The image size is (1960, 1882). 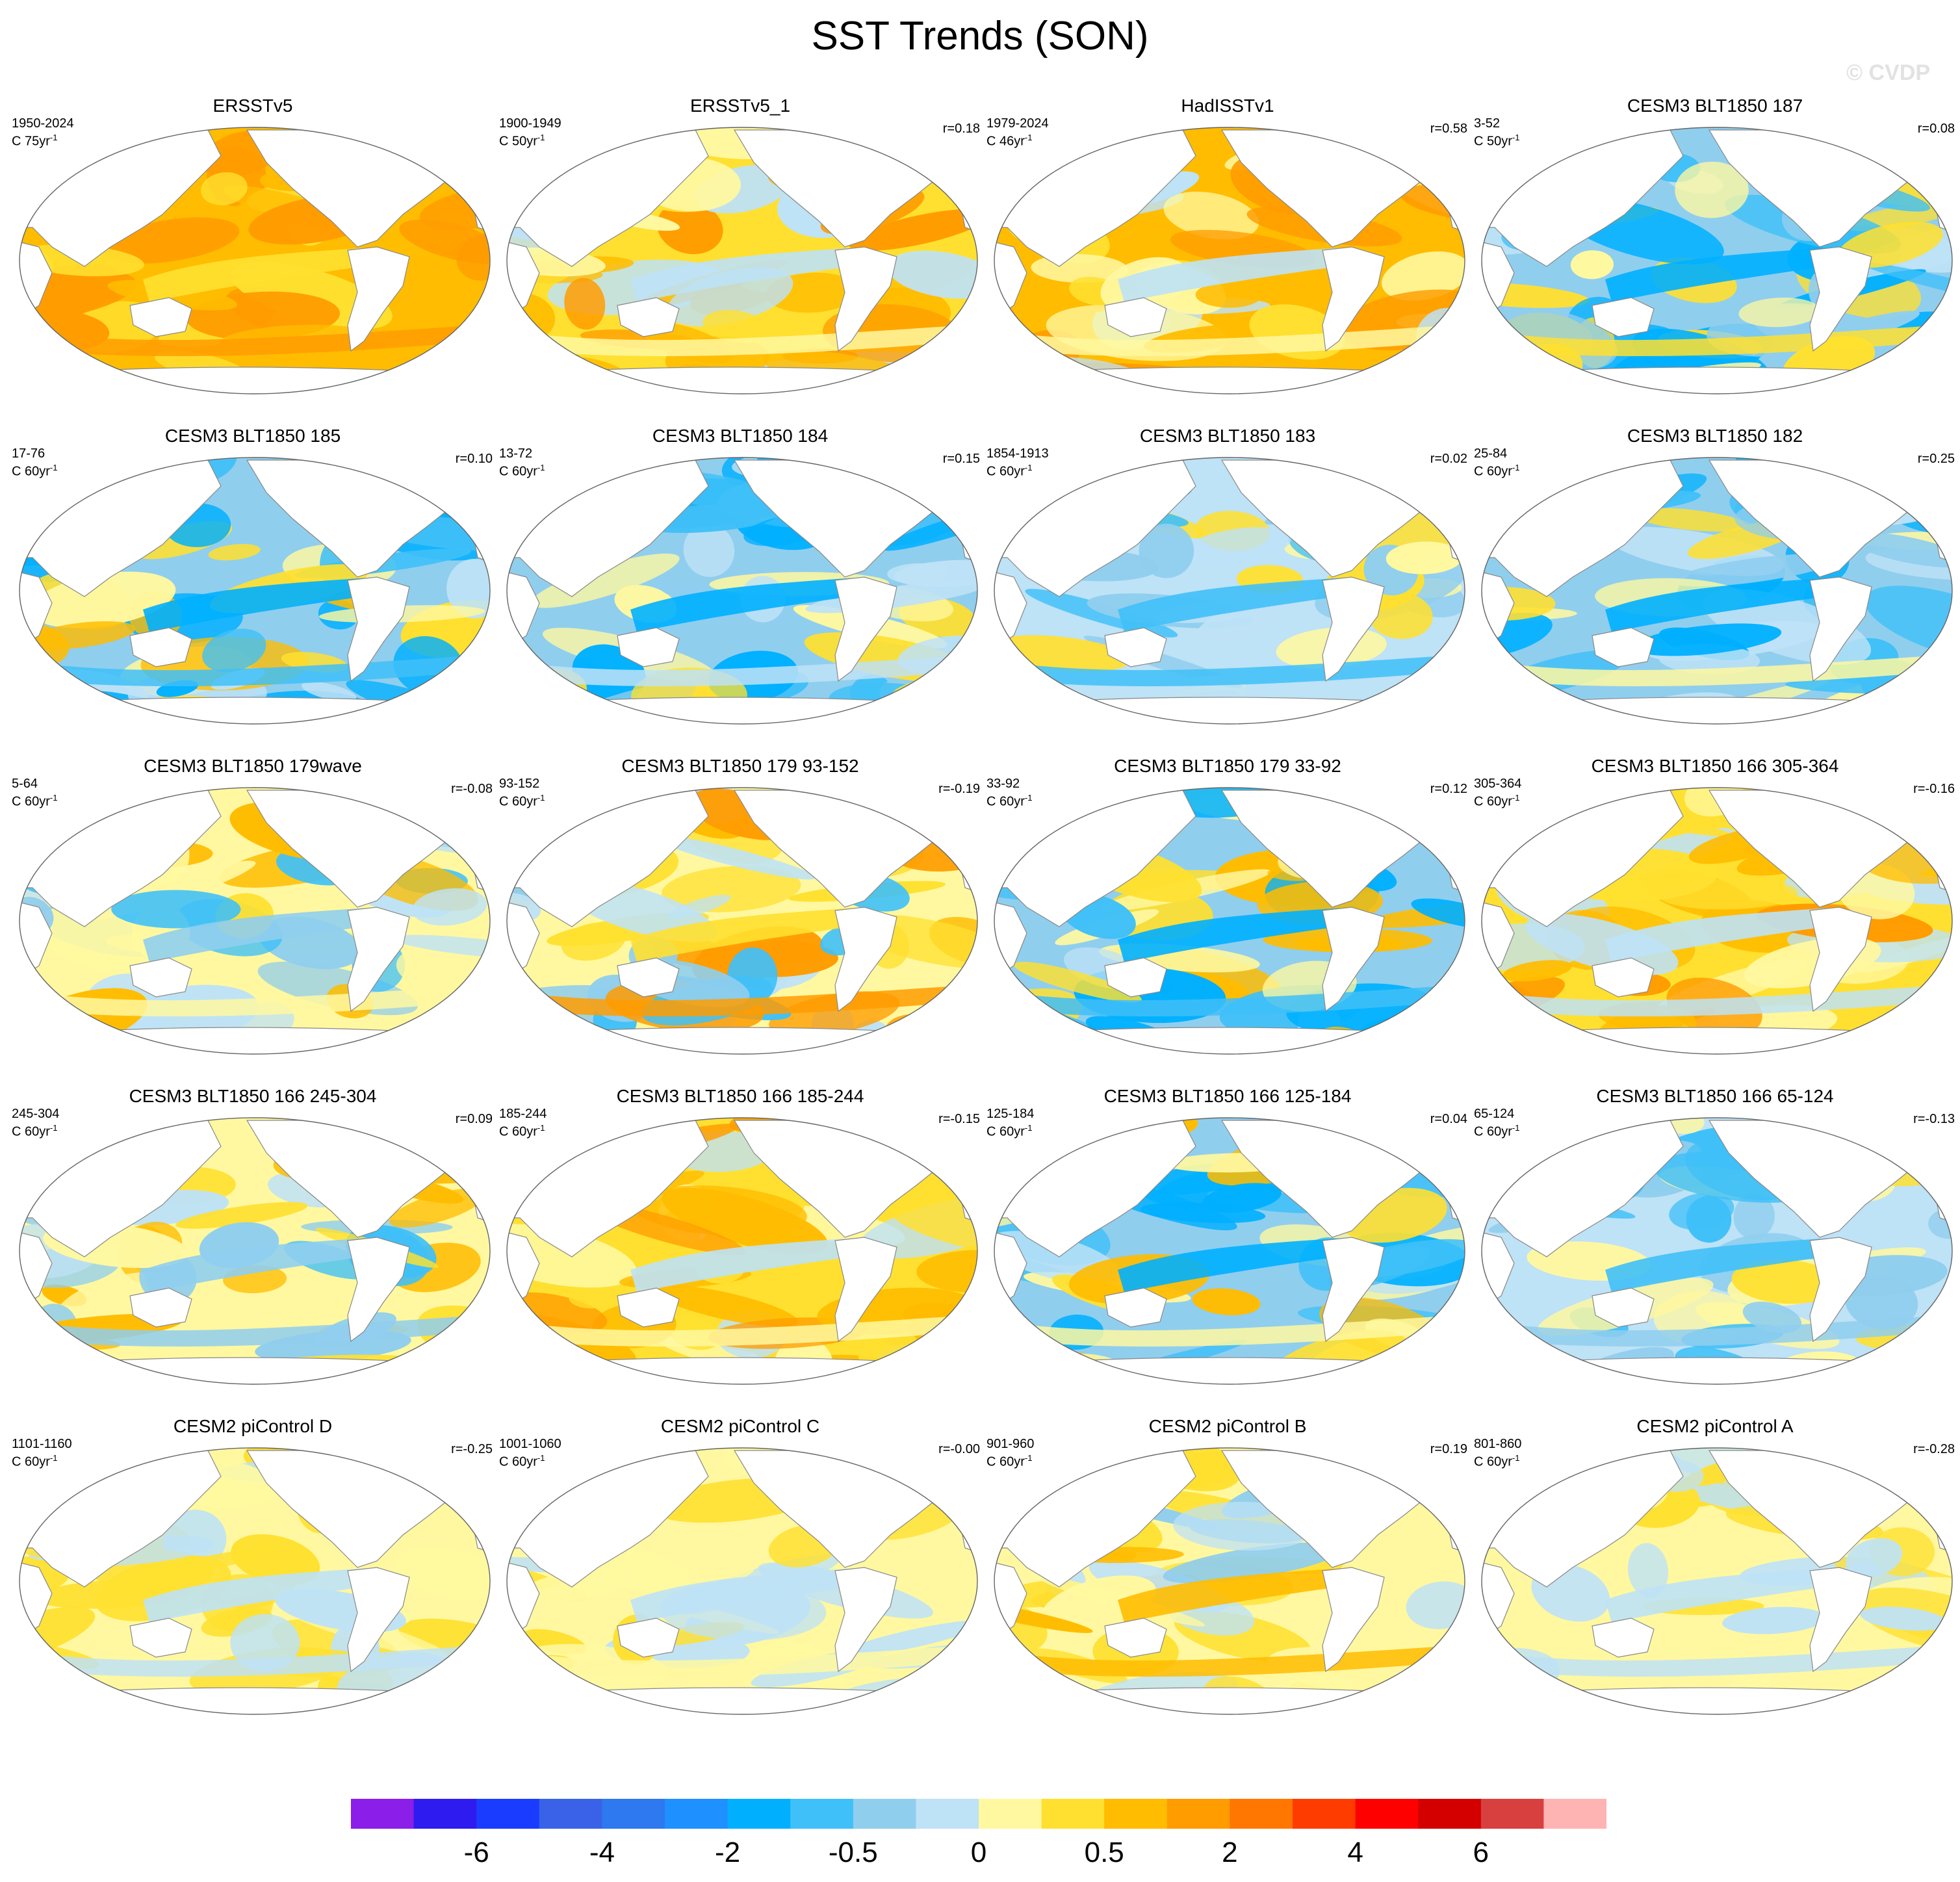 I want to click on panel-period: 305-364, so click(x=1498, y=784).